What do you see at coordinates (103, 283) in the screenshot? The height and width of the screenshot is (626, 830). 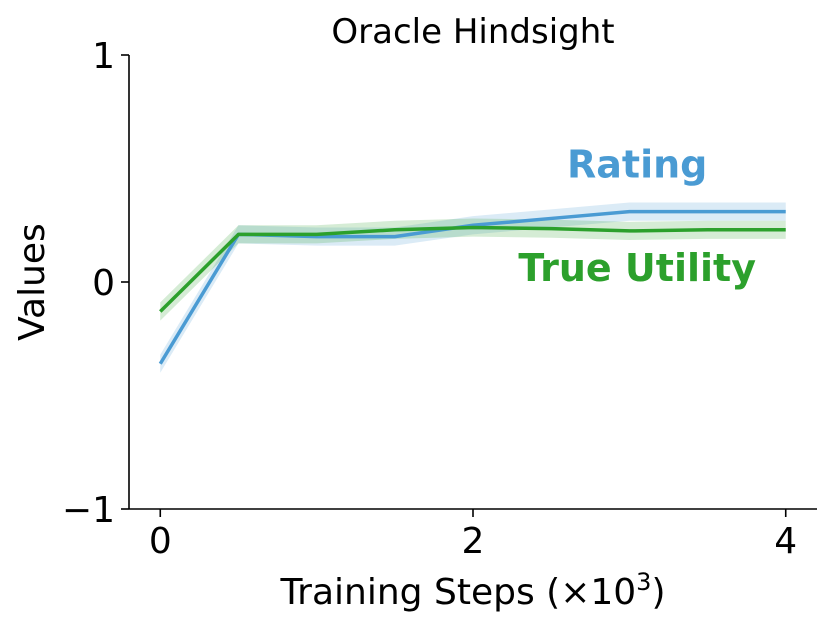 I see `y-tick-label: 0` at bounding box center [103, 283].